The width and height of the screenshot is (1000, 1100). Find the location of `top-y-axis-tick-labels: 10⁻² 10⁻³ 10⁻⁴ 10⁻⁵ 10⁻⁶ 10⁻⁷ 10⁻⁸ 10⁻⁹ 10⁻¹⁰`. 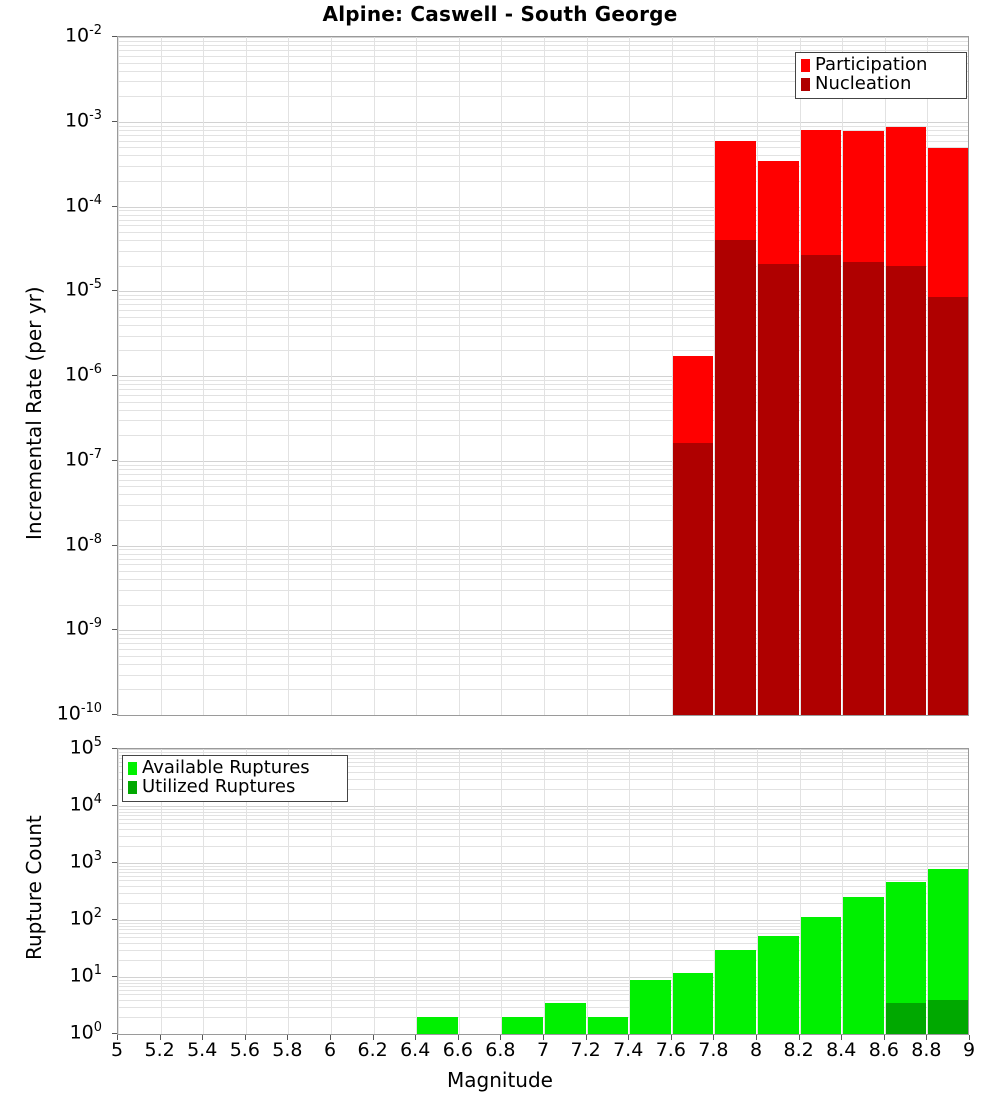

top-y-axis-tick-labels: 10⁻² 10⁻³ 10⁻⁴ 10⁻⁵ 10⁻⁶ 10⁻⁷ 10⁻⁸ 10⁻⁹ 10⁻¹⁰ is located at coordinates (58, 550).